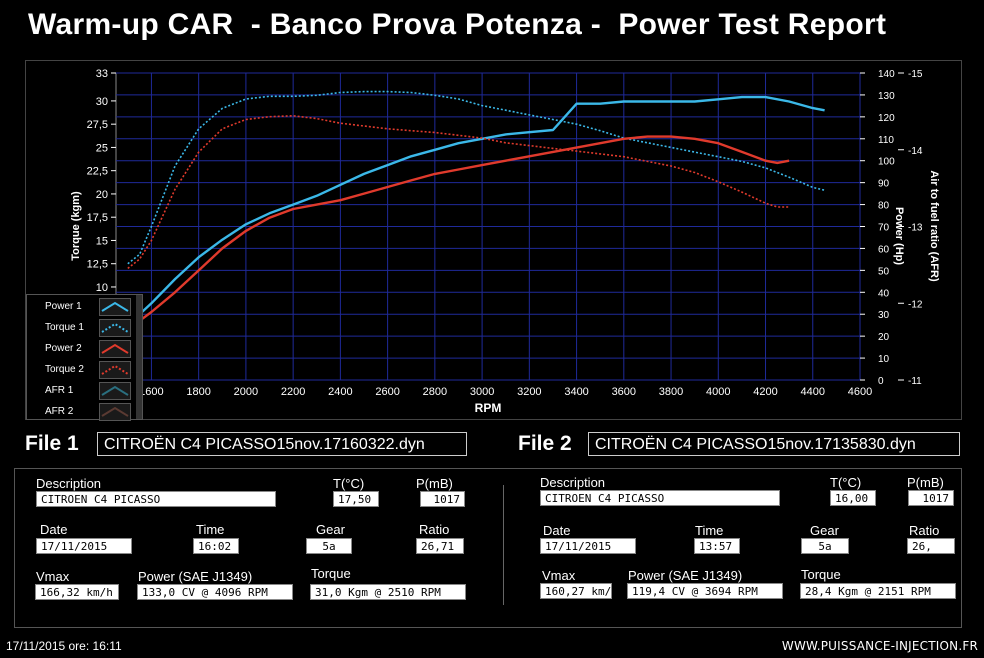 The width and height of the screenshot is (984, 658). Describe the element at coordinates (102, 148) in the screenshot. I see `torque-tick-label: 25` at that location.